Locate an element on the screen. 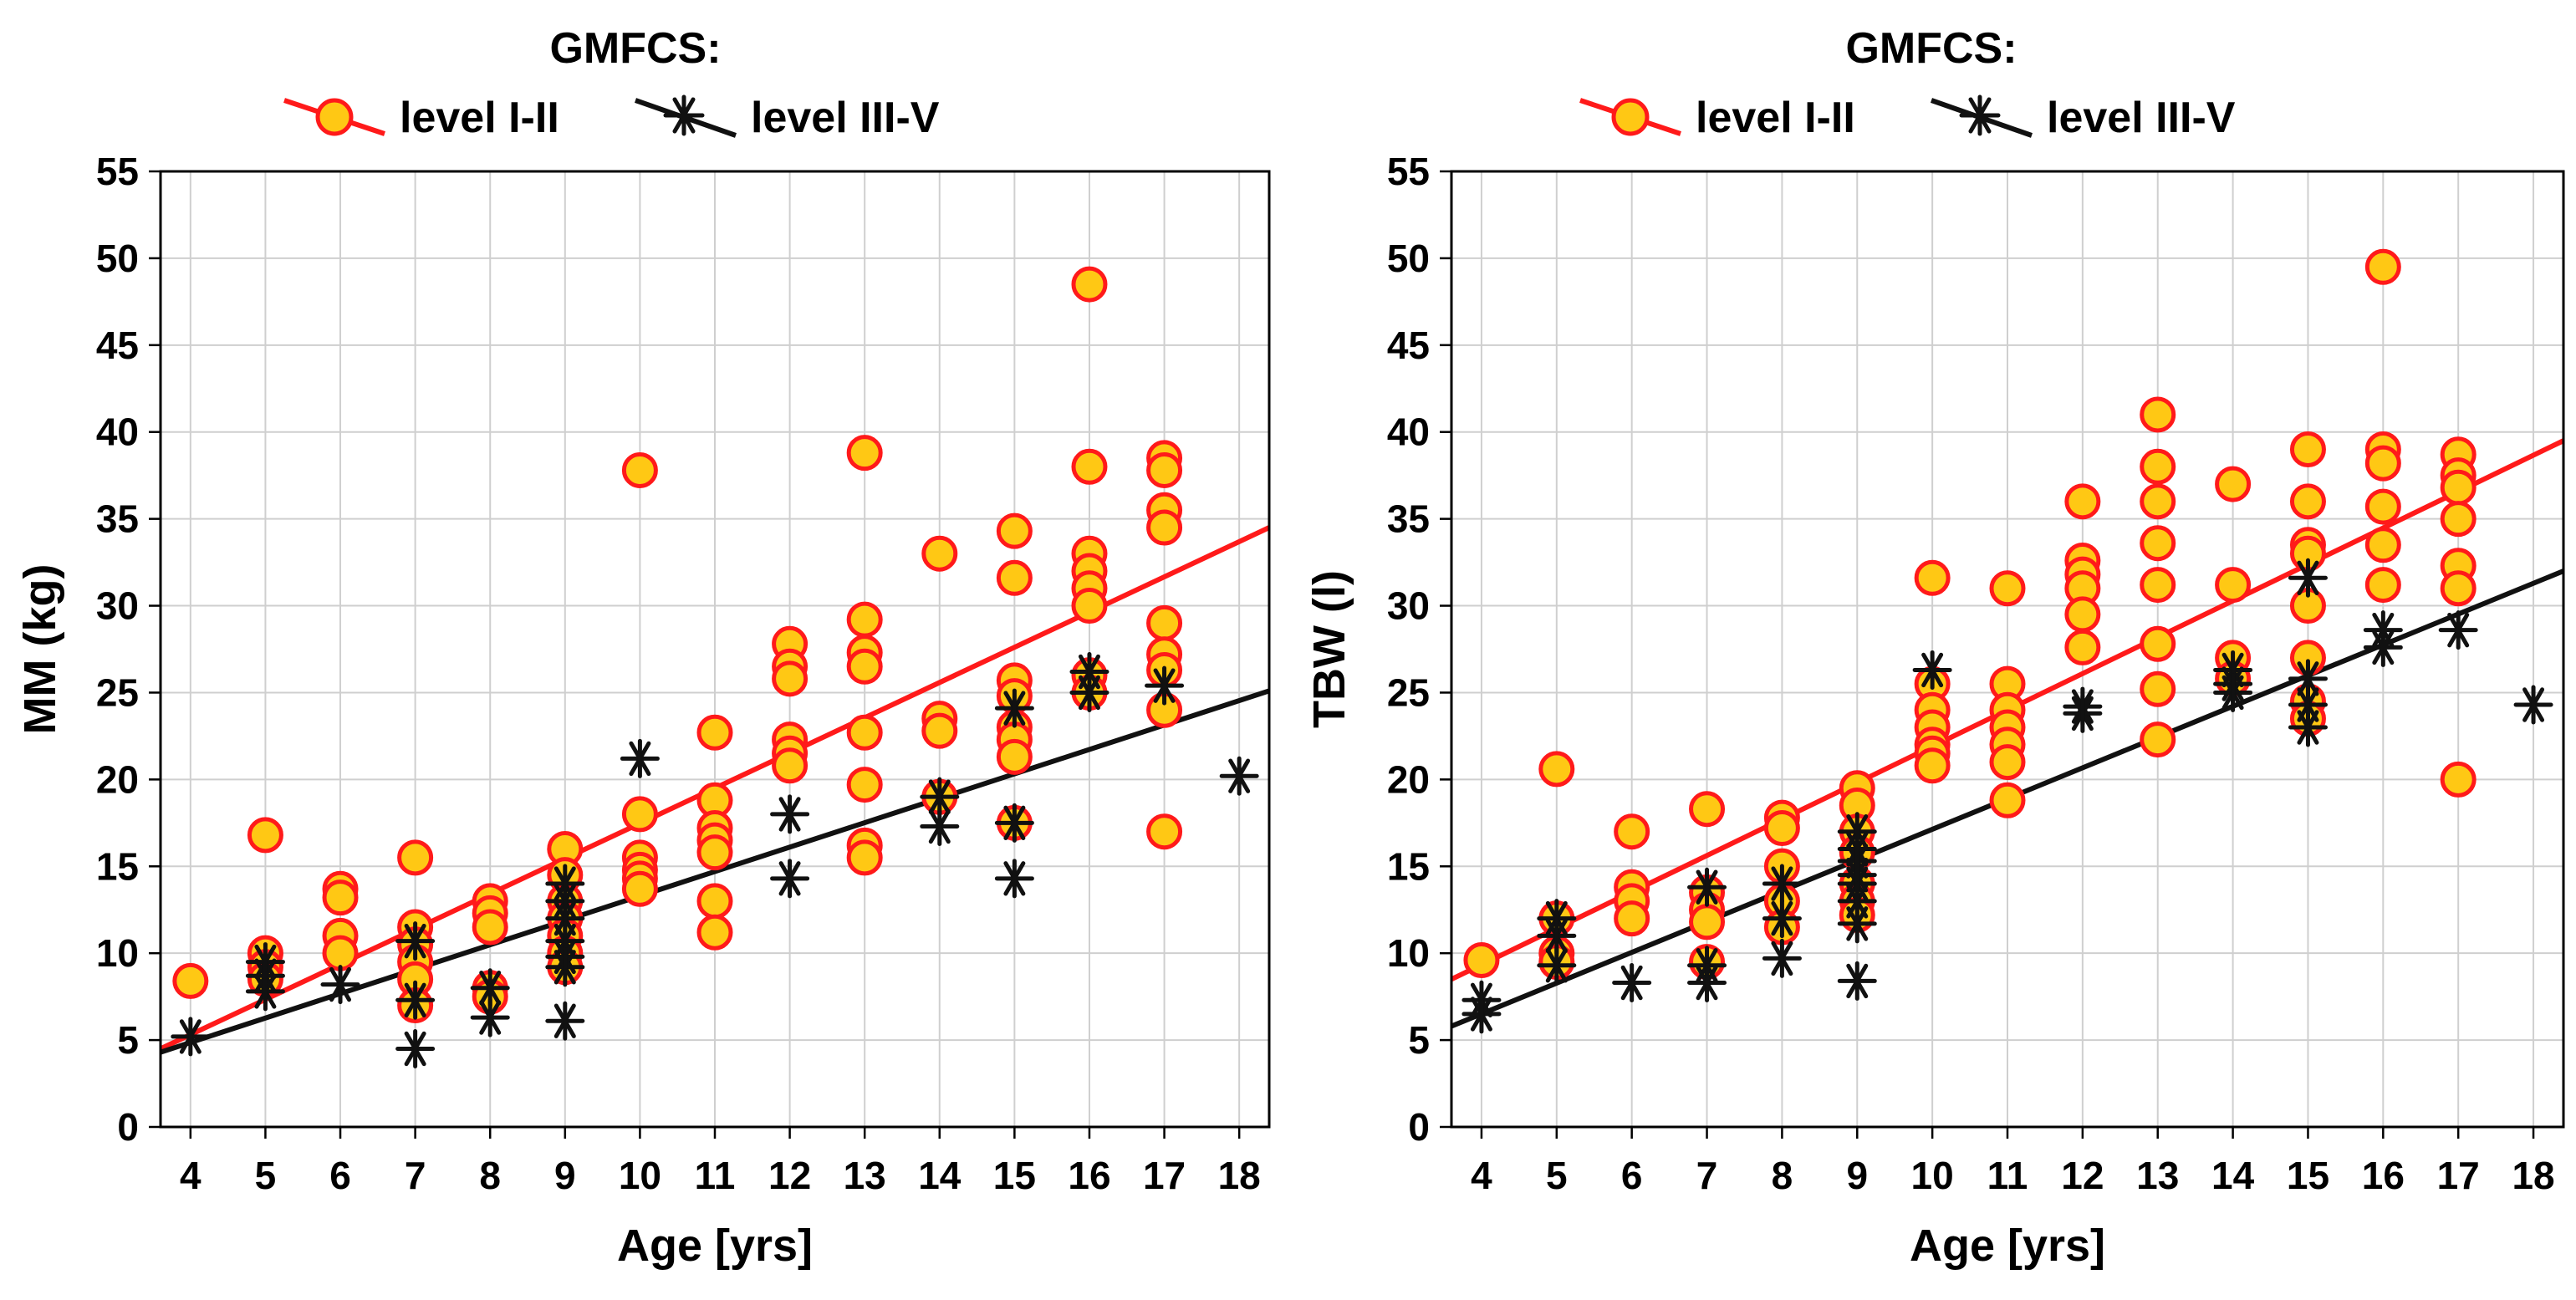 This screenshot has height=1300, width=2576. y-tick-label: 5 is located at coordinates (1419, 1040).